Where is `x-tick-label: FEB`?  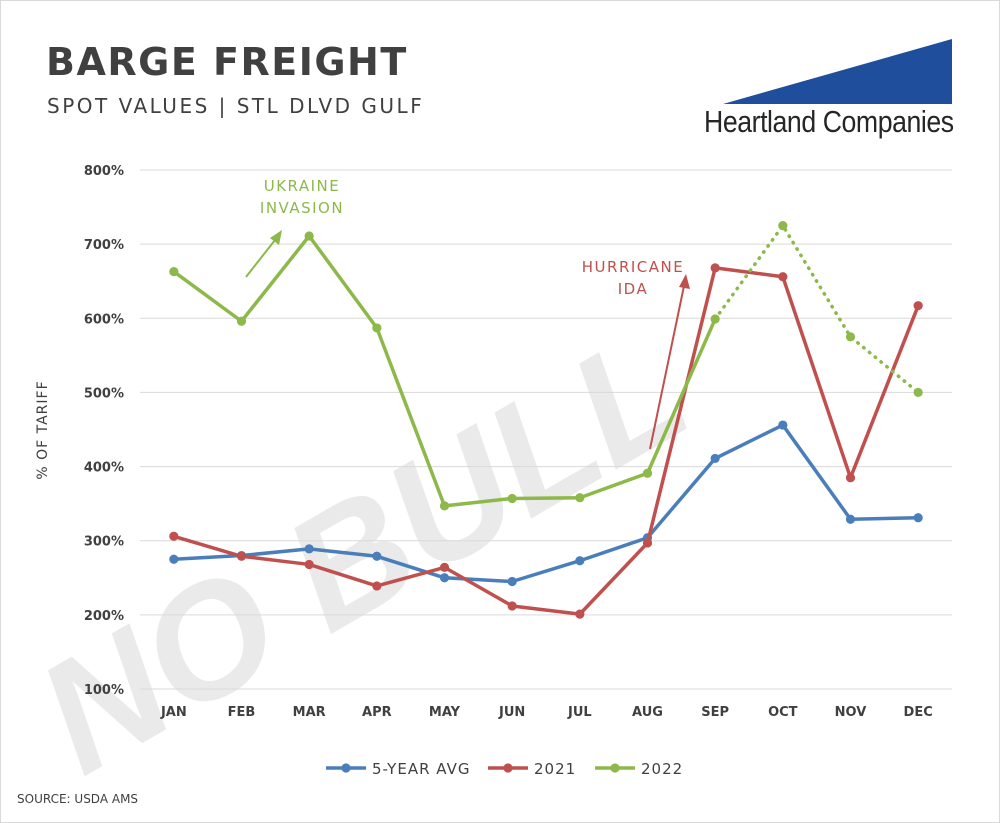
x-tick-label: FEB is located at coordinates (242, 712).